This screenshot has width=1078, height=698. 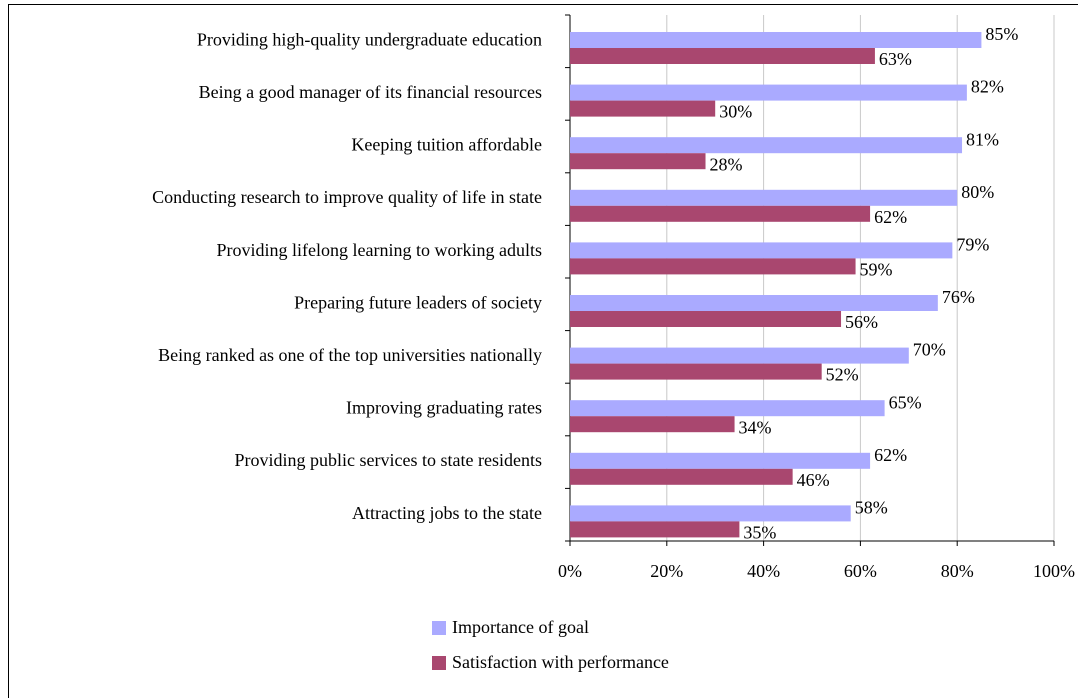 I want to click on value-label: 46%, so click(x=813, y=480).